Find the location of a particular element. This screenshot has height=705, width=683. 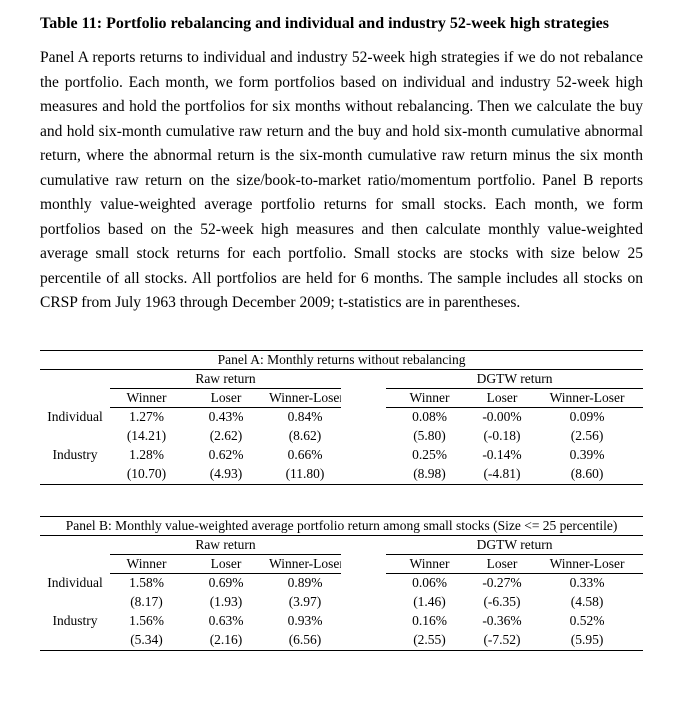

cell-dgtw-winner-loser: 0.39% is located at coordinates (587, 454).